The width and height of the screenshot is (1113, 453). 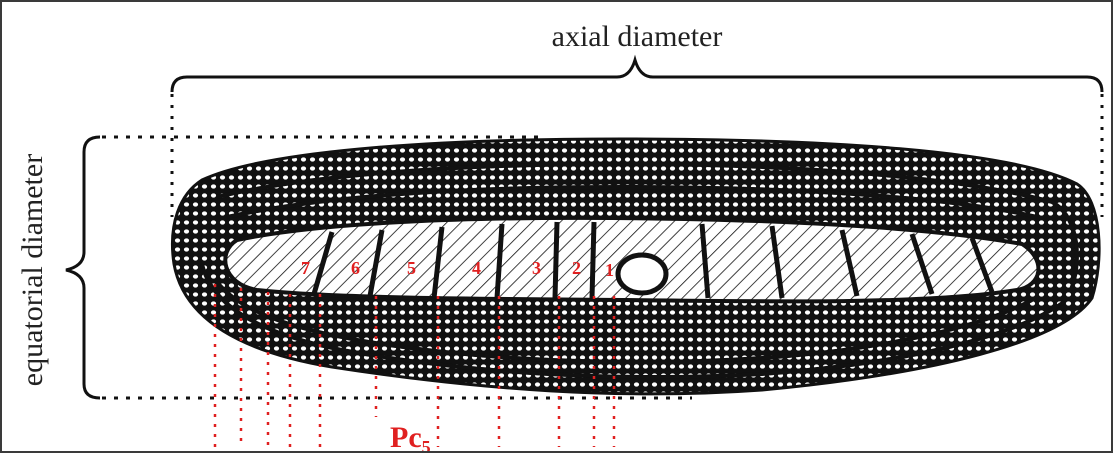 What do you see at coordinates (536, 268) in the screenshot?
I see `chamber-number-3: 3` at bounding box center [536, 268].